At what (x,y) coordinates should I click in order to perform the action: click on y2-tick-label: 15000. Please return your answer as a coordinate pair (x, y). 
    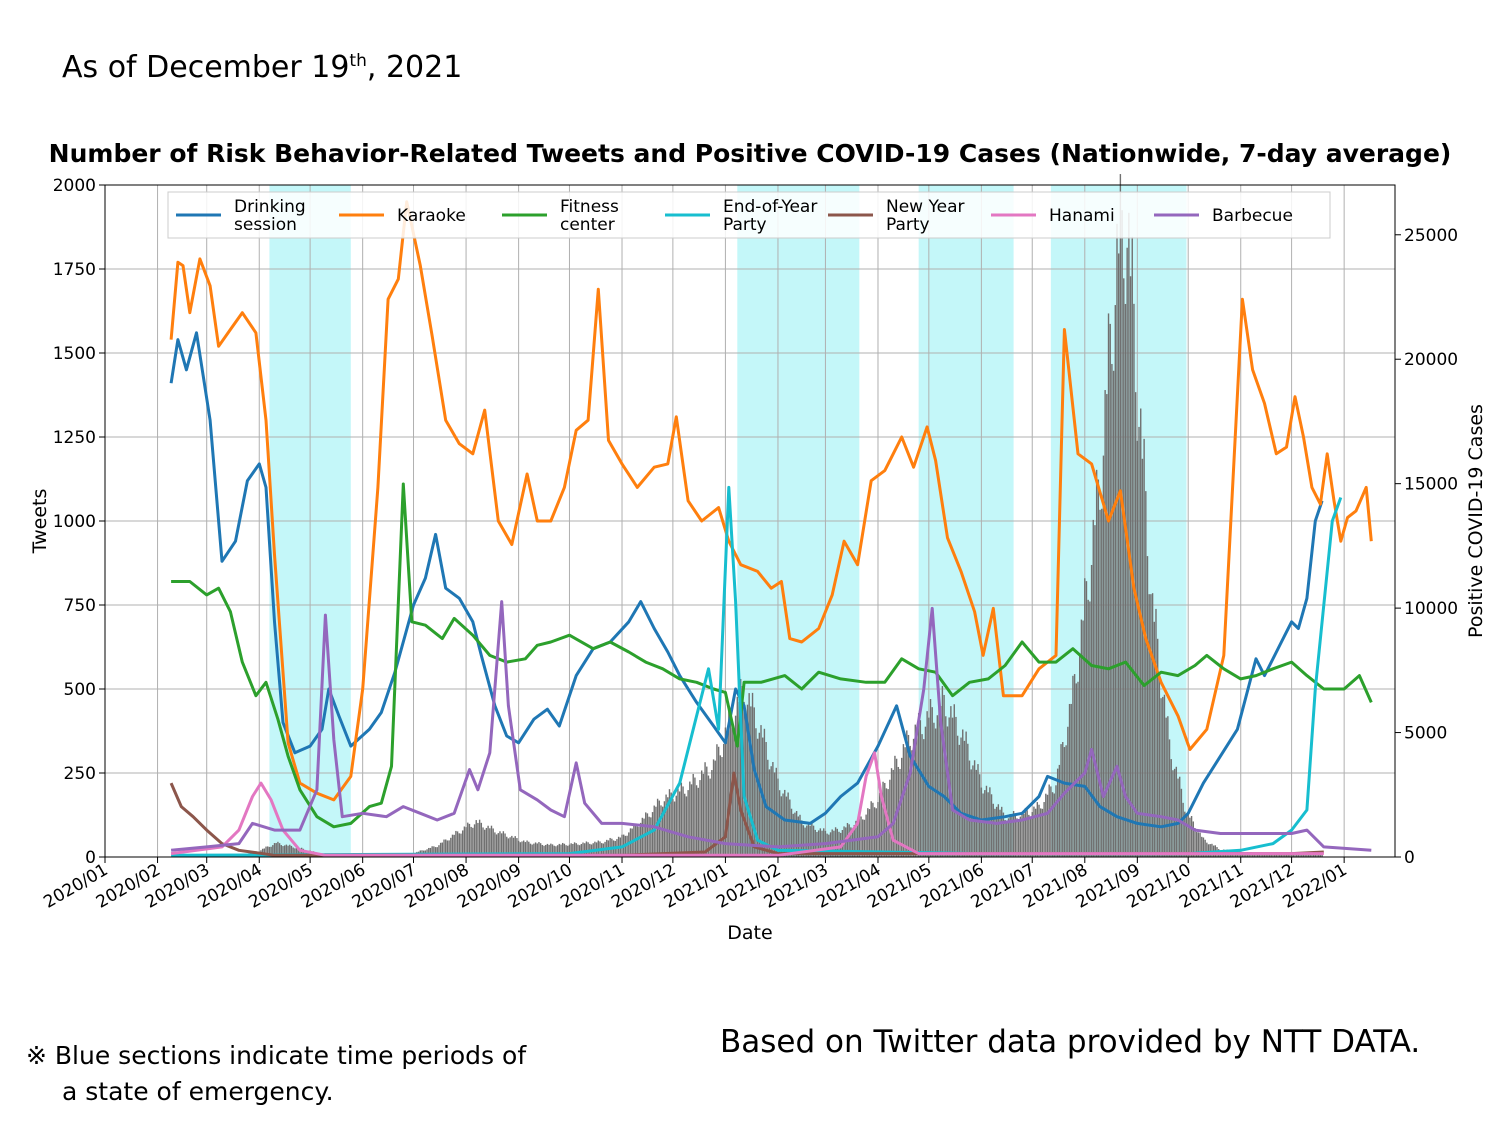
    Looking at the image, I should click on (1431, 485).